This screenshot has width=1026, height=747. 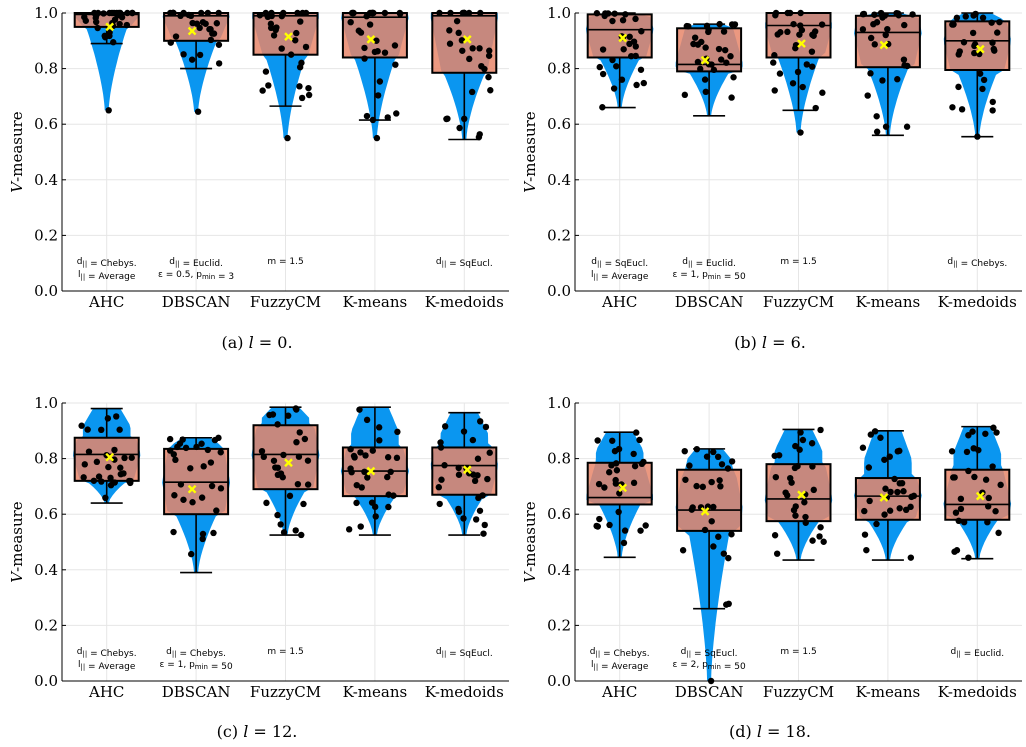 What do you see at coordinates (708, 276) in the screenshot?
I see `param-annotation: ε = 1, pmin = 50` at bounding box center [708, 276].